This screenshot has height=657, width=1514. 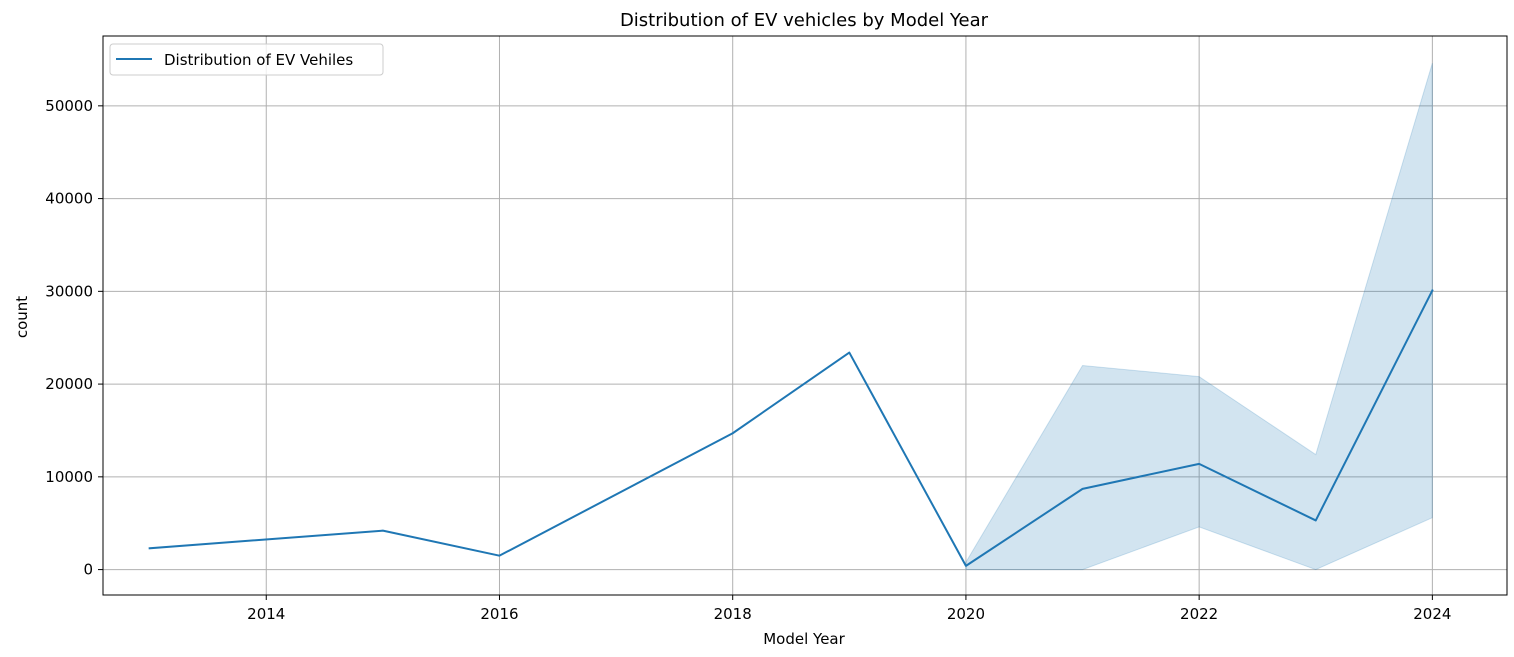 I want to click on y-tick-label: 20000, so click(x=69, y=384).